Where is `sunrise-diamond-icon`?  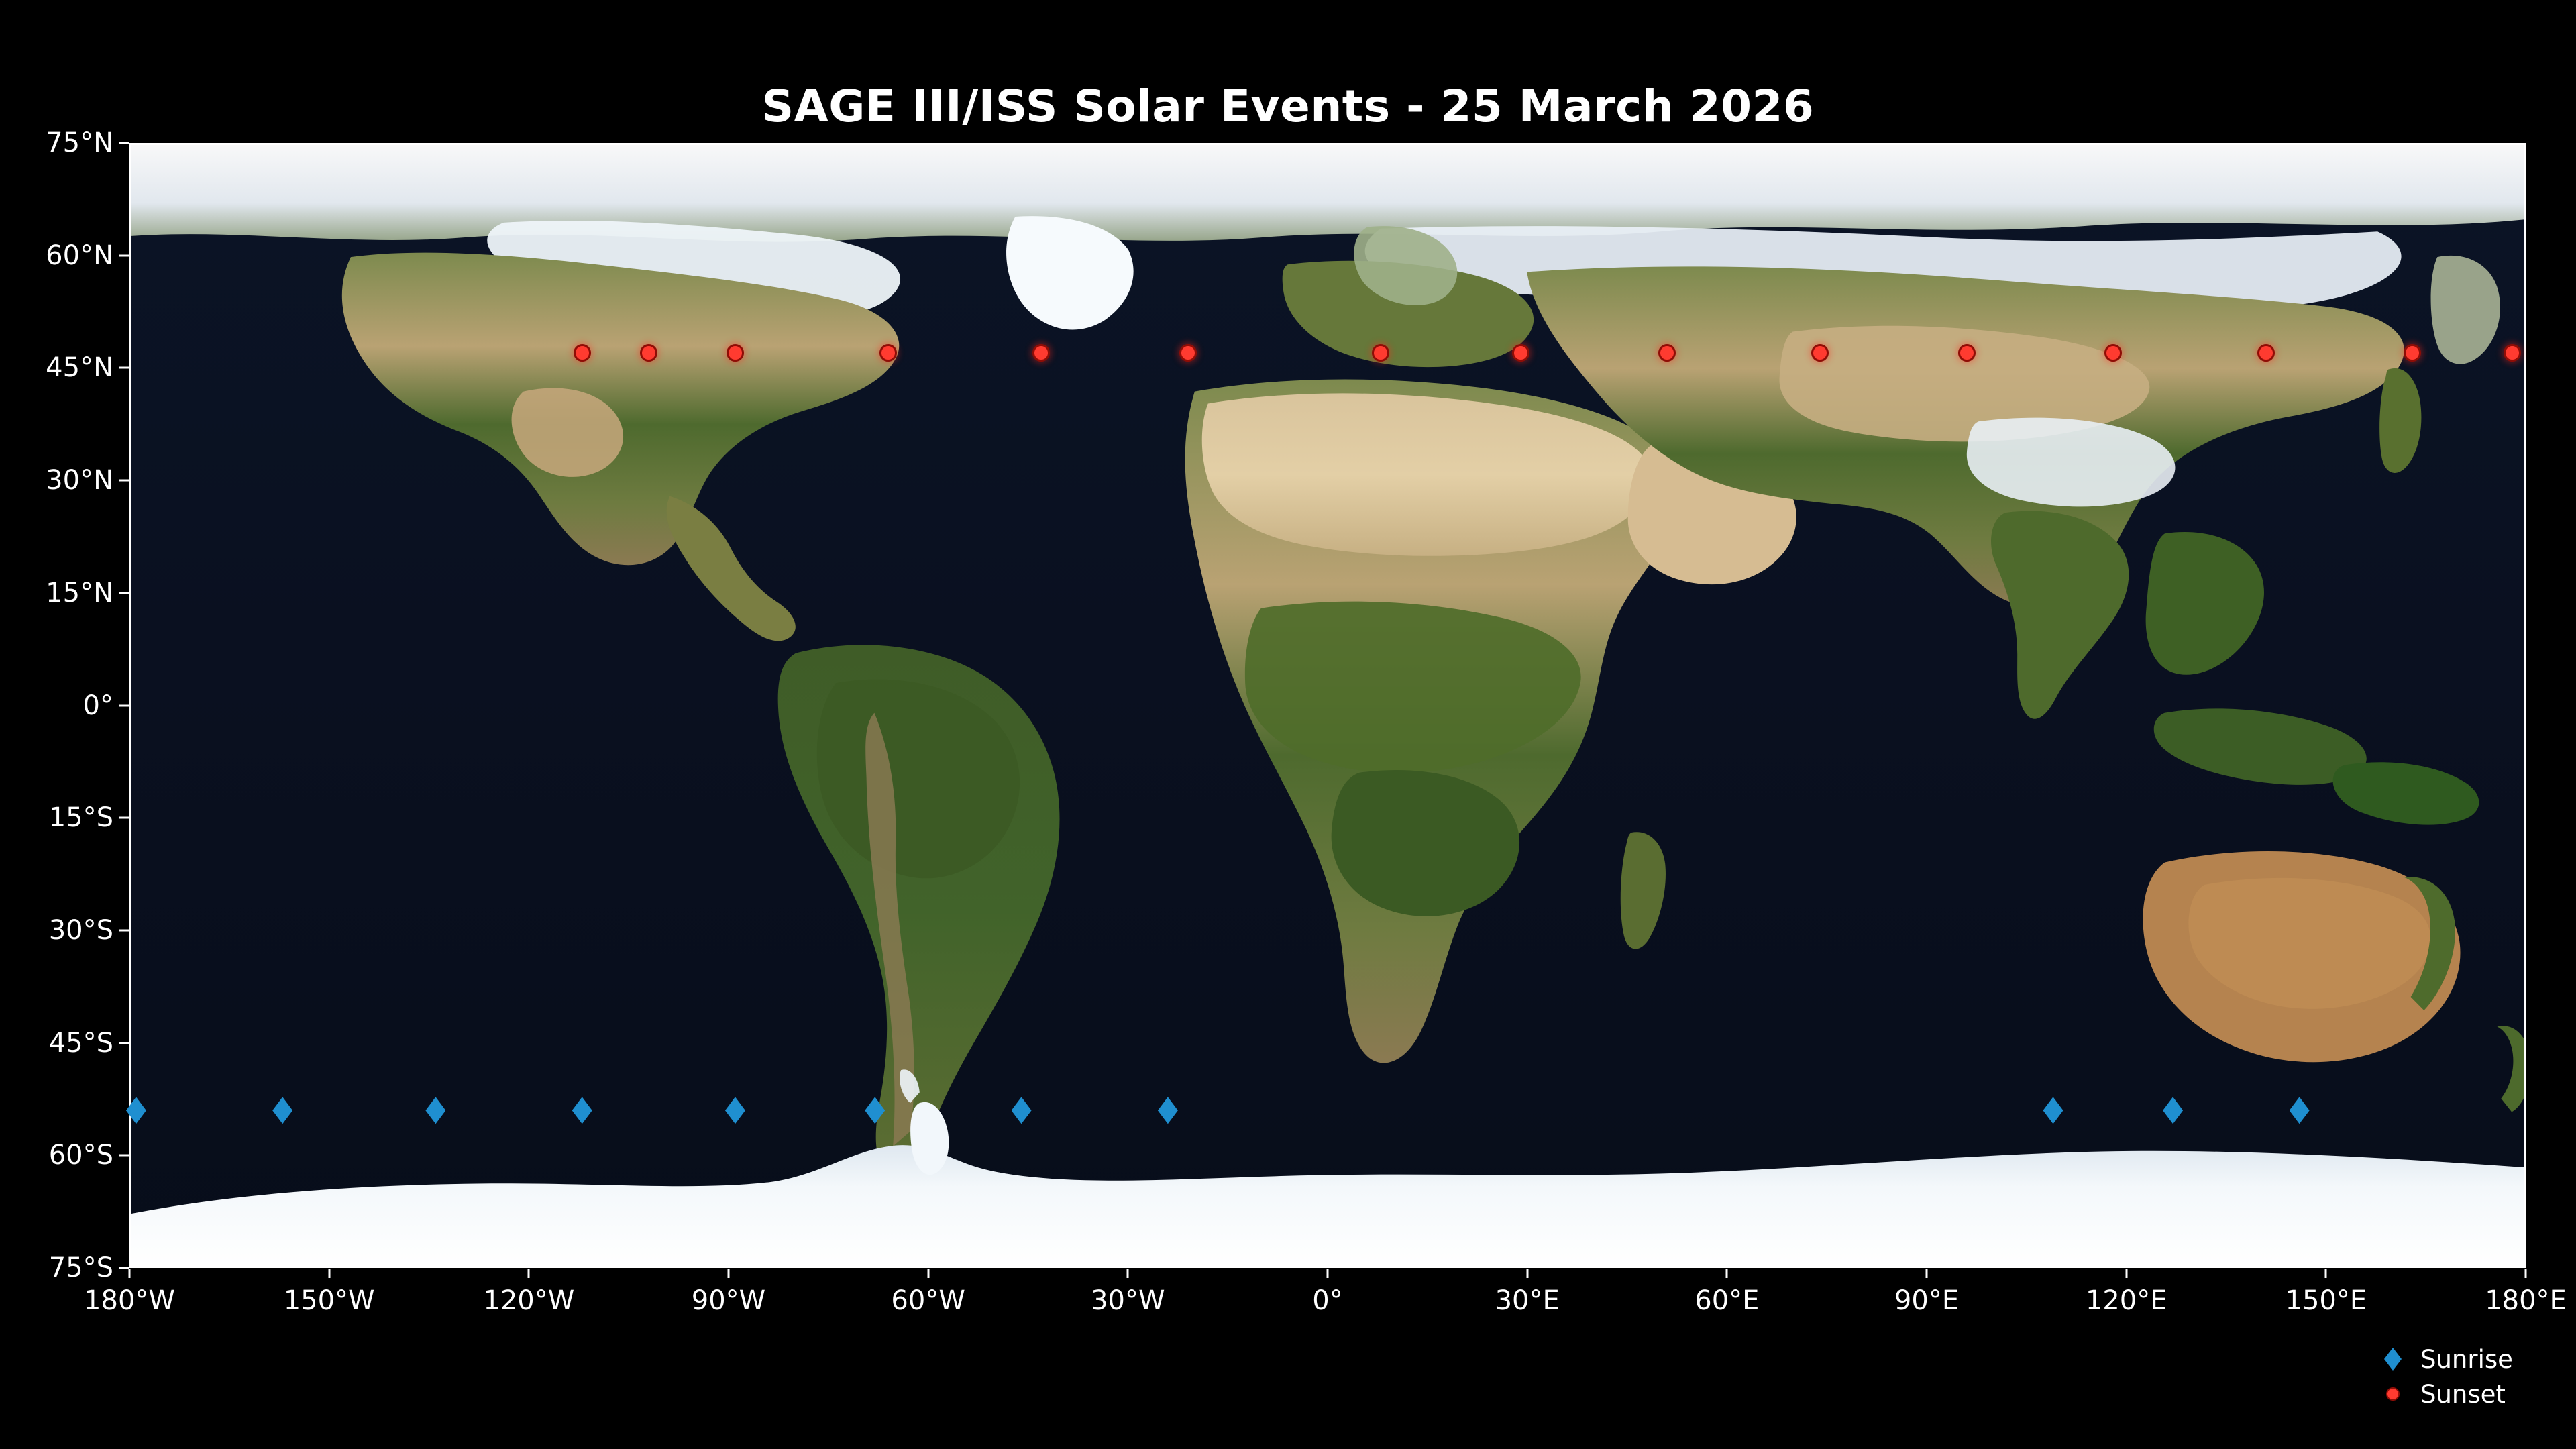
sunrise-diamond-icon is located at coordinates (2393, 1359).